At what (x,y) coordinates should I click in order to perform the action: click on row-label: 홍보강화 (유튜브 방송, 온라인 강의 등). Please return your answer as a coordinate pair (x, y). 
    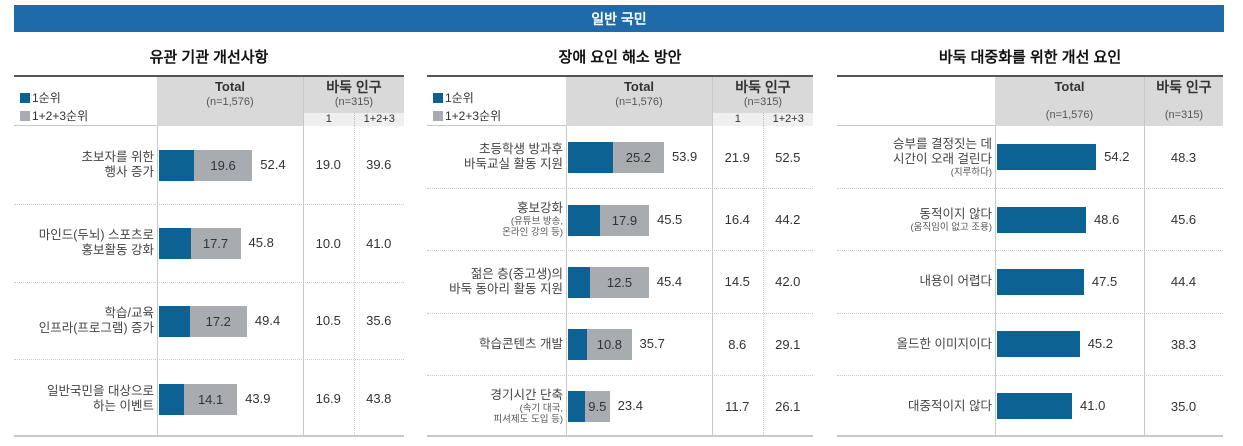
    Looking at the image, I should click on (496, 219).